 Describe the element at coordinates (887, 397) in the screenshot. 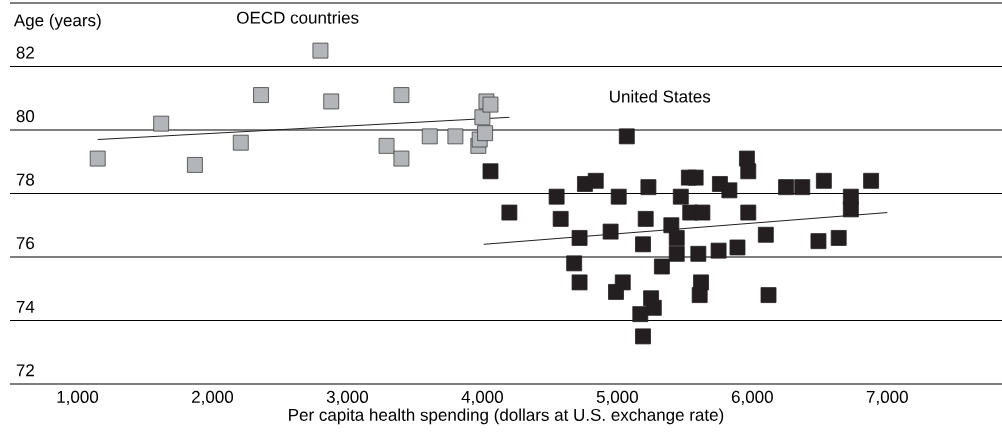

I see `x-tick-label: 7,000` at that location.